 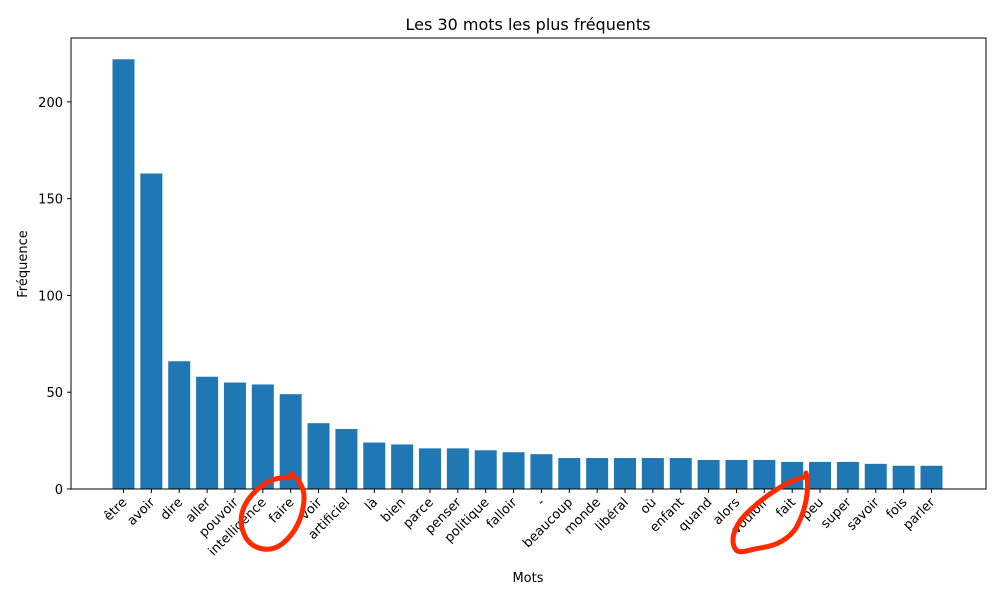 I want to click on y-tick-label: 50, so click(x=54, y=393).